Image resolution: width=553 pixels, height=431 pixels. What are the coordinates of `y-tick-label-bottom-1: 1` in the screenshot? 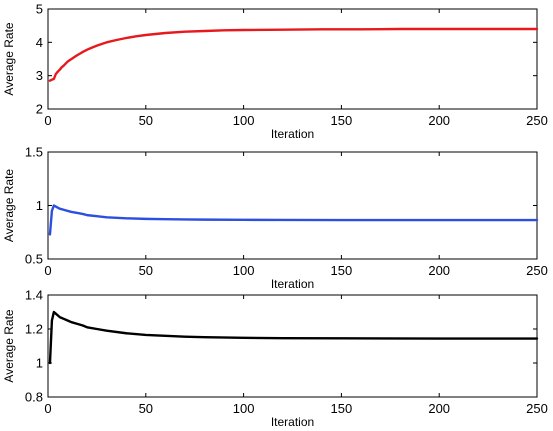 It's located at (39, 363).